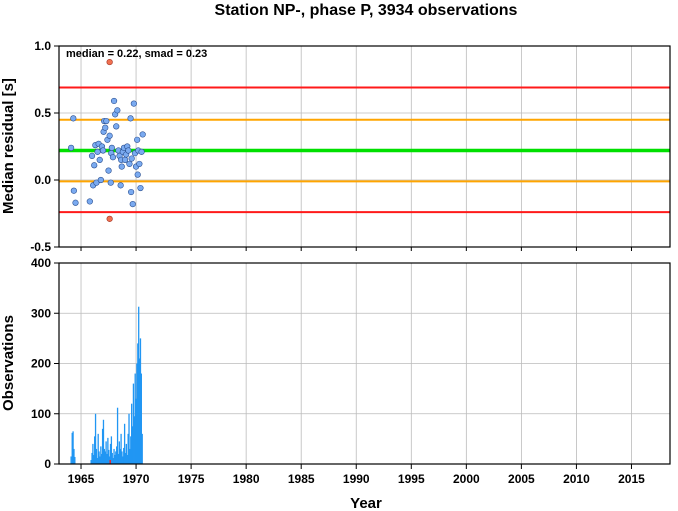 The width and height of the screenshot is (678, 511). I want to click on y-tick-label: 0, so click(47, 464).